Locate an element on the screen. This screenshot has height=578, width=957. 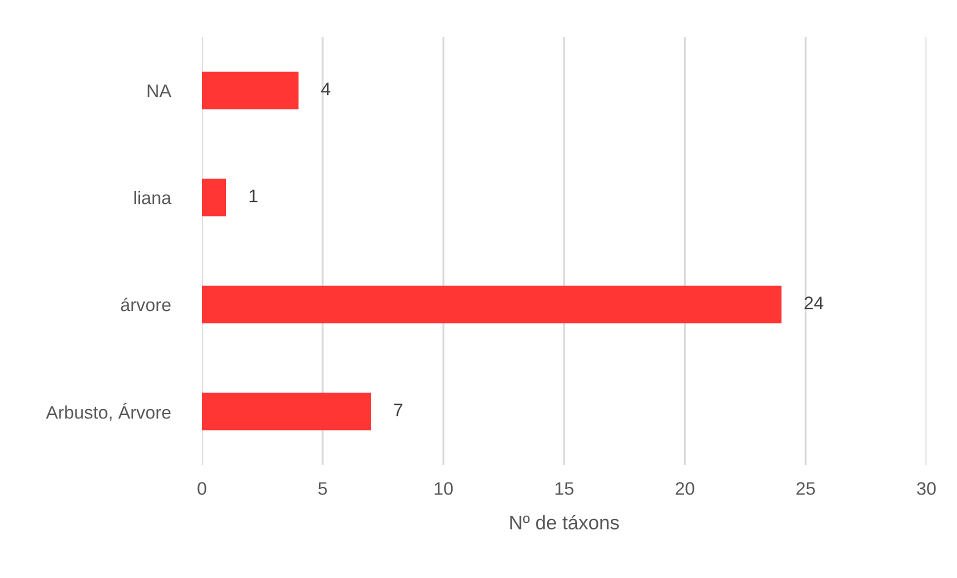
data-label: 7 is located at coordinates (398, 410).